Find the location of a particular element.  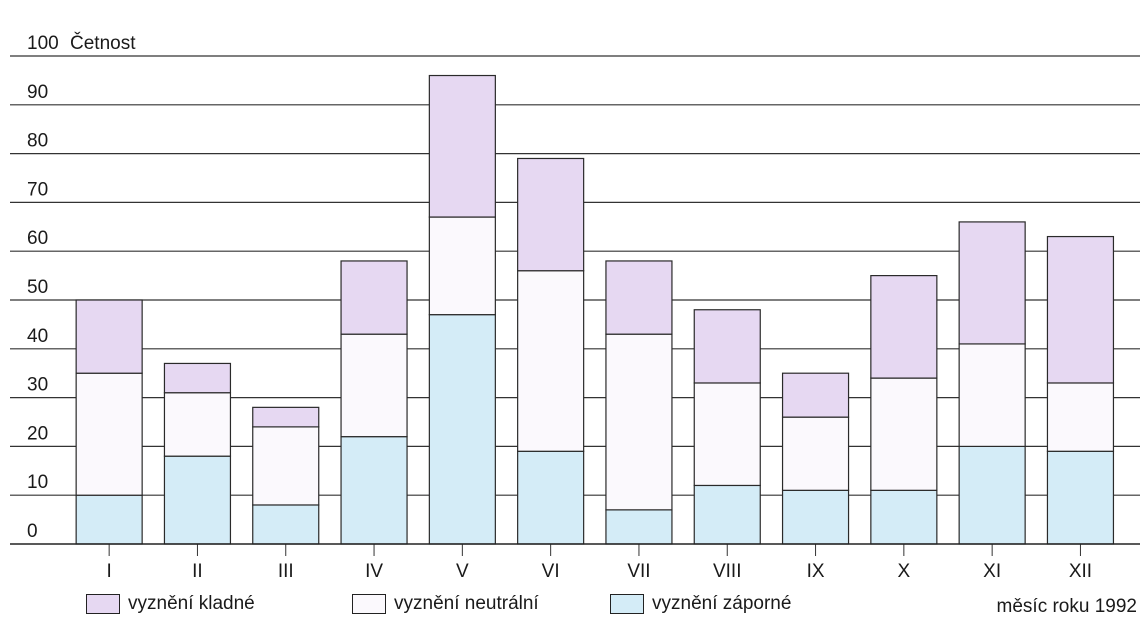

bar-segment-IX-s0 is located at coordinates (815, 517).